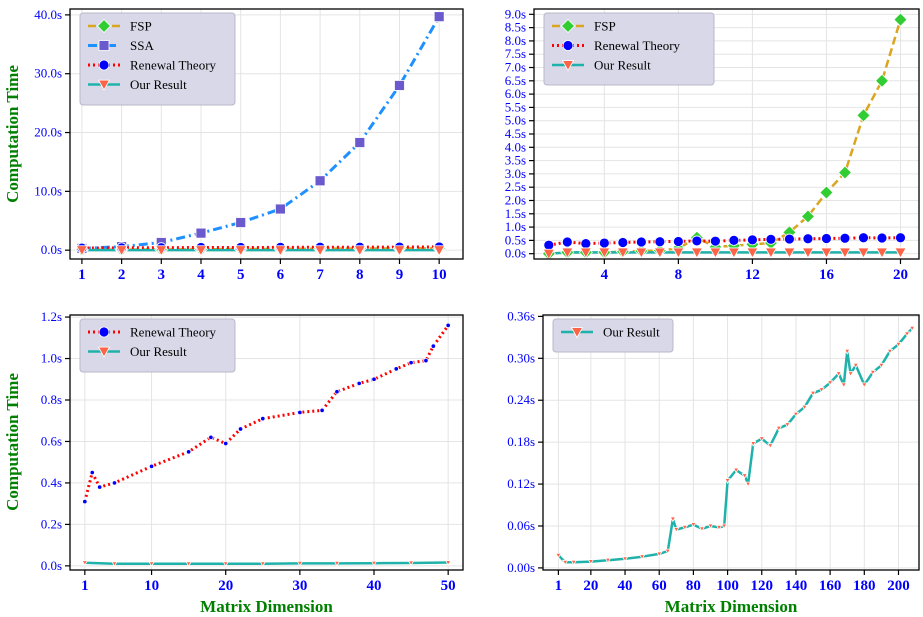 This screenshot has height=617, width=923. Describe the element at coordinates (605, 26) in the screenshot. I see `legend-label-fsp: FSP` at that location.